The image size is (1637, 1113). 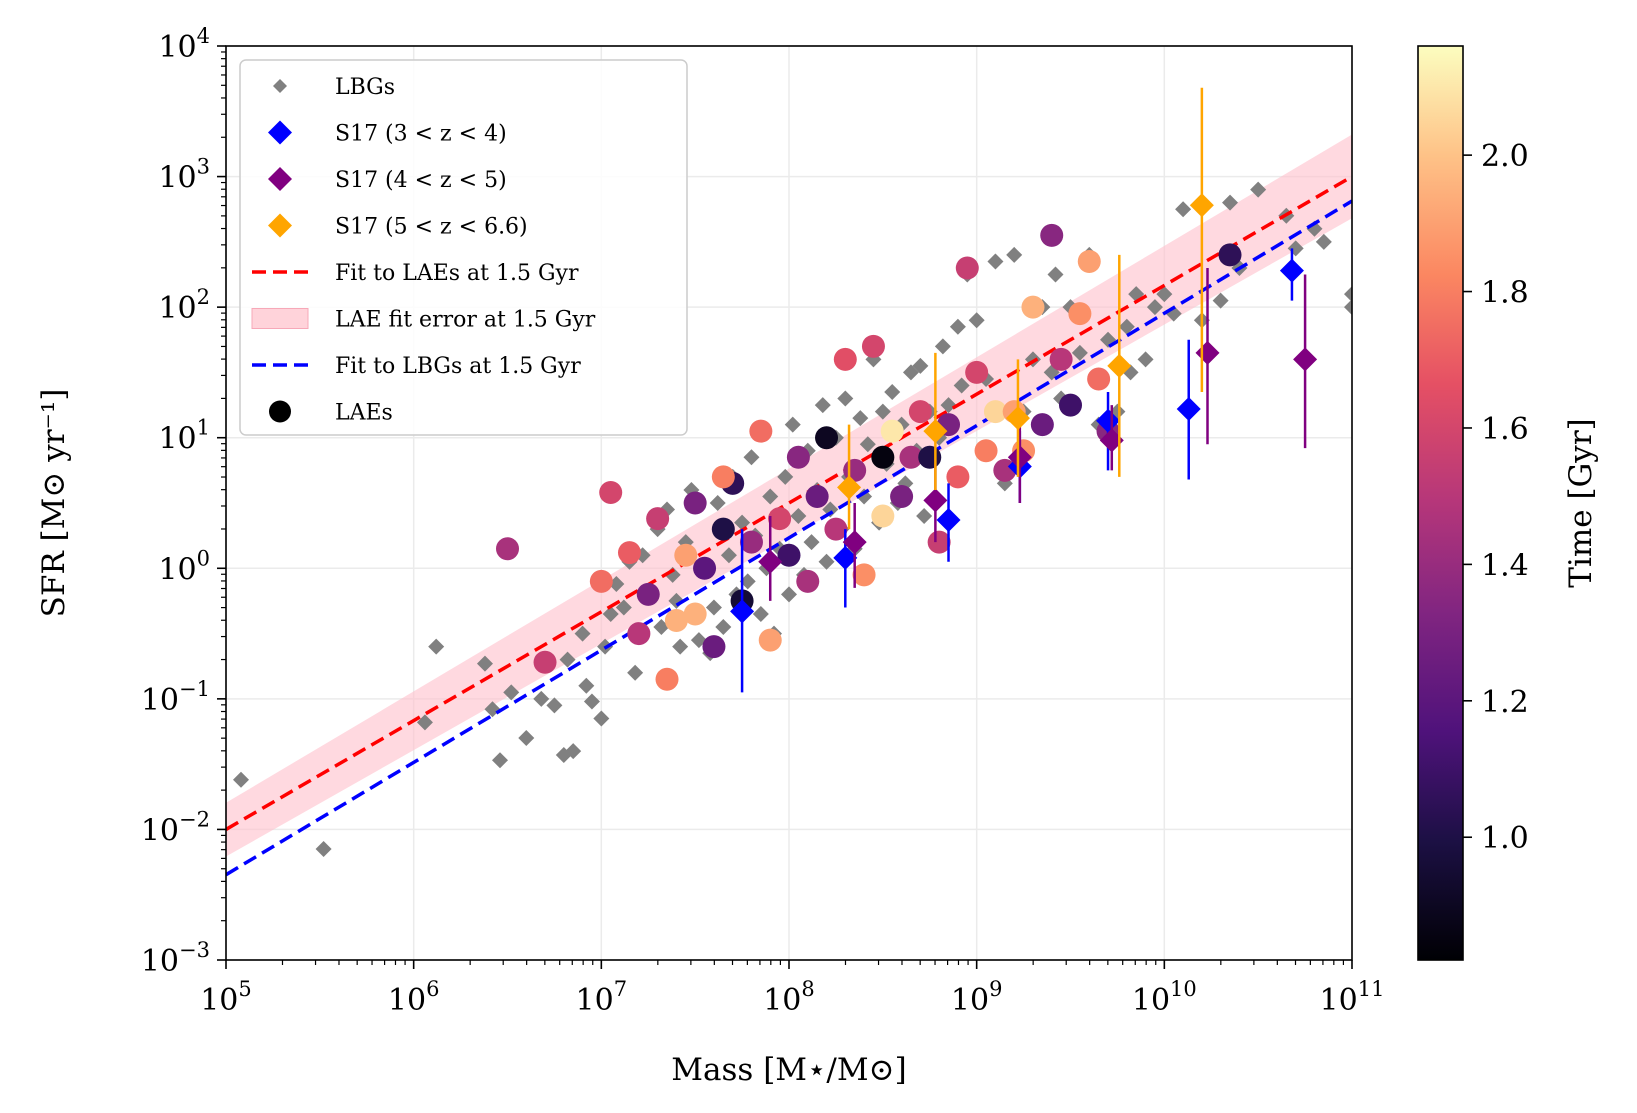 I want to click on colorbar-tick-label: 1.8, so click(x=1505, y=293).